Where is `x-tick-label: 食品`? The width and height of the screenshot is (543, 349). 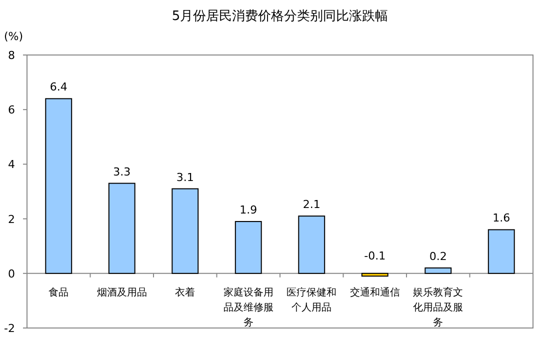 x-tick-label: 食品 is located at coordinates (58, 292).